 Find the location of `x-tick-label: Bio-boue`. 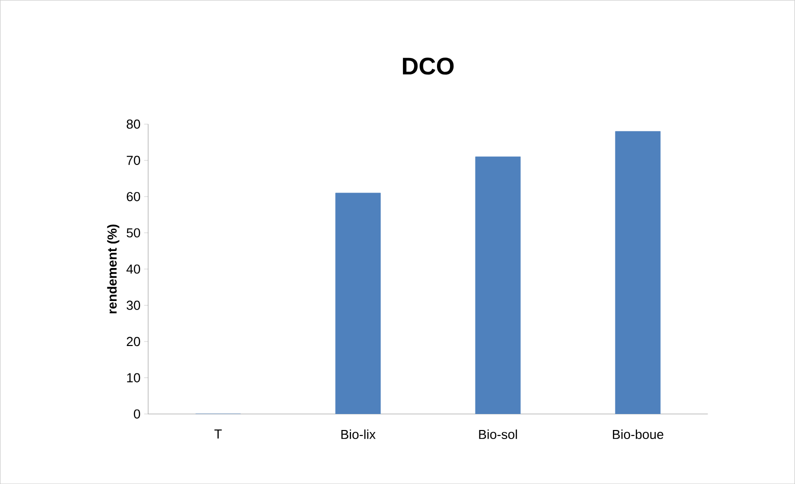

x-tick-label: Bio-boue is located at coordinates (638, 434).